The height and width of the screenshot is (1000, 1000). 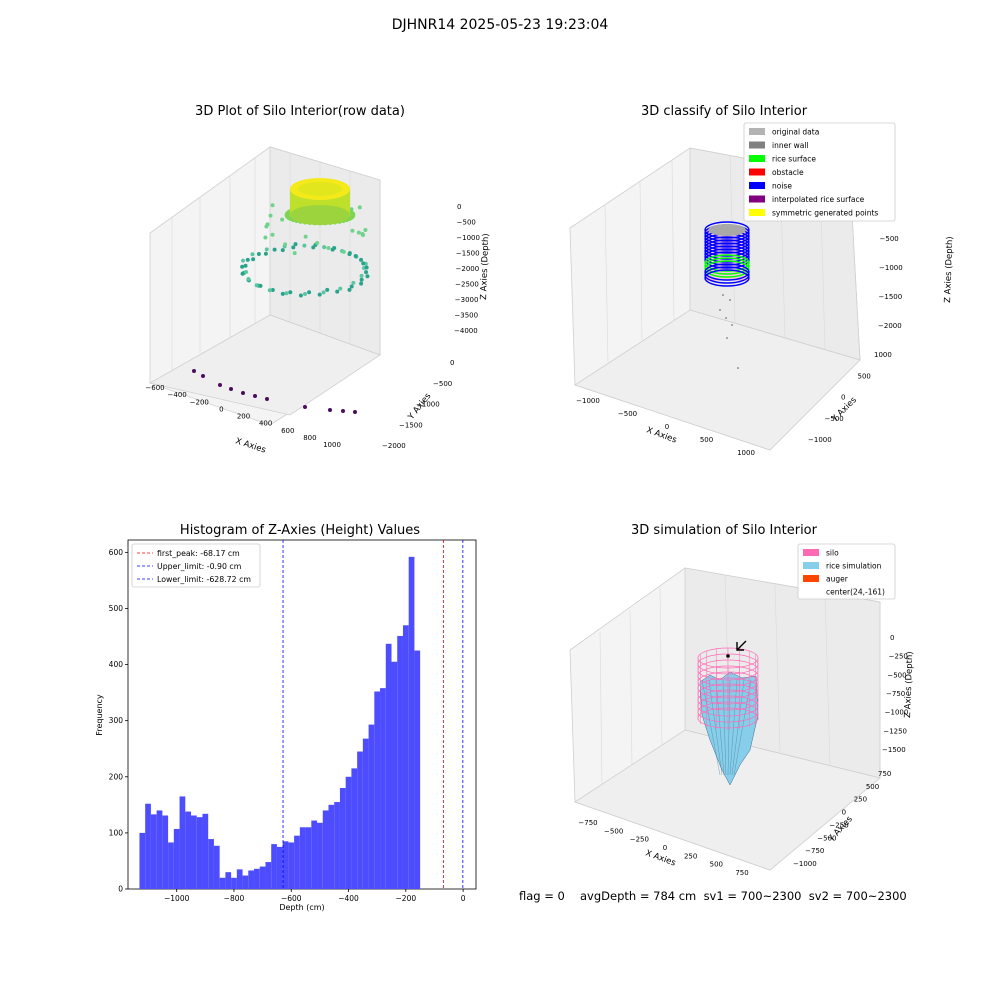 I want to click on histogram-bars, so click(x=280, y=722).